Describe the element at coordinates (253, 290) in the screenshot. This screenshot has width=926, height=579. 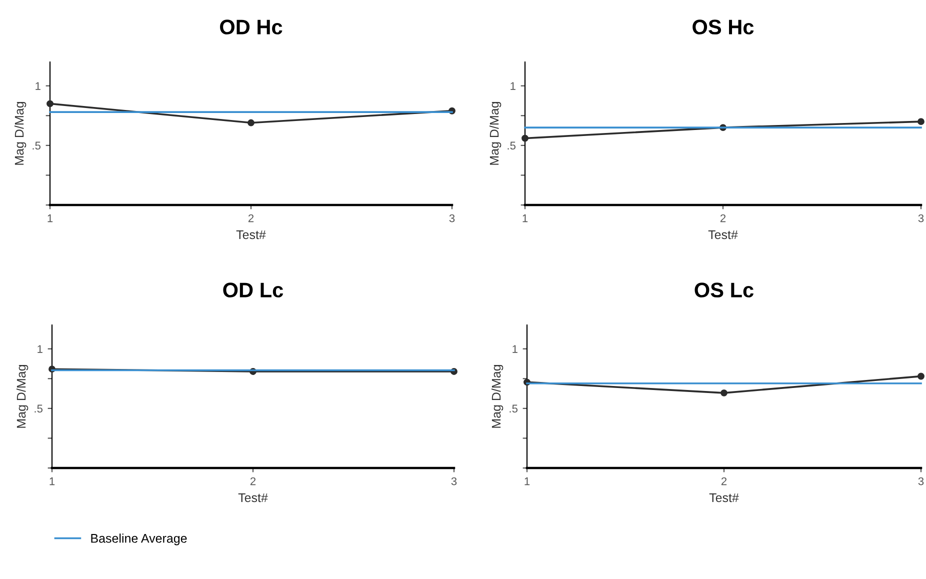
I see `chart-title: OD Lc` at that location.